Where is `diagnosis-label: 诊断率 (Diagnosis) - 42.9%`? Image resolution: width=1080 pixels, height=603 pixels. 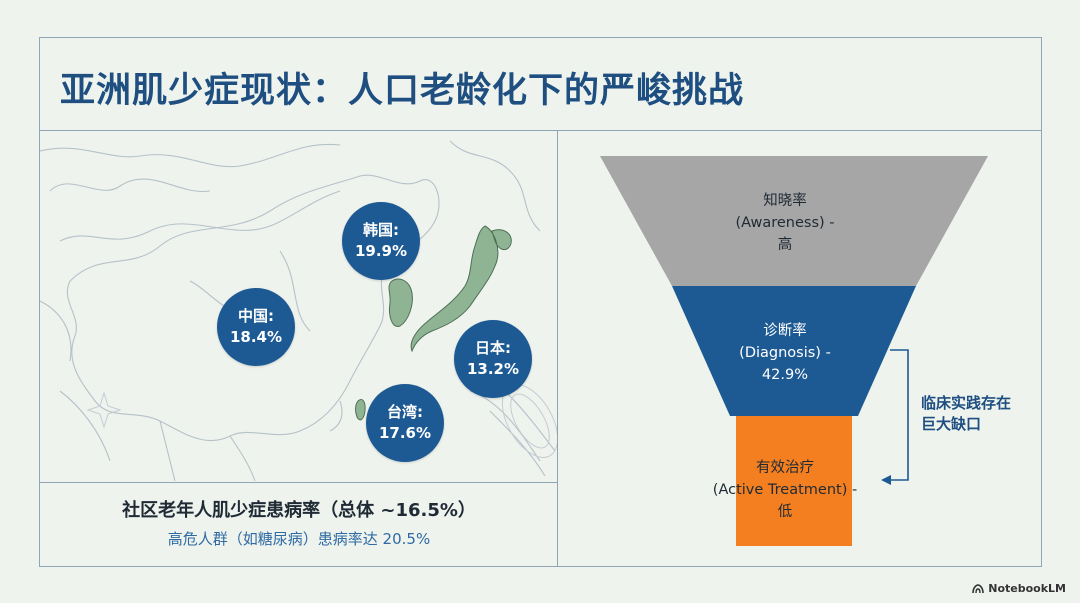 diagnosis-label: 诊断率 (Diagnosis) - 42.9% is located at coordinates (785, 353).